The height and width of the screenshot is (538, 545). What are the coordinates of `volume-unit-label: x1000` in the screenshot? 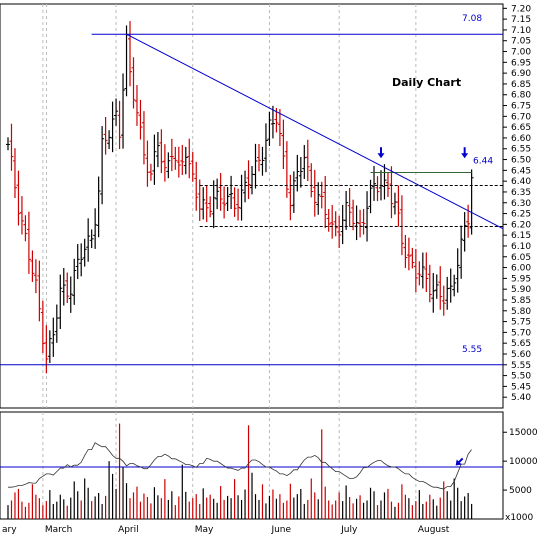 It's located at (519, 518).